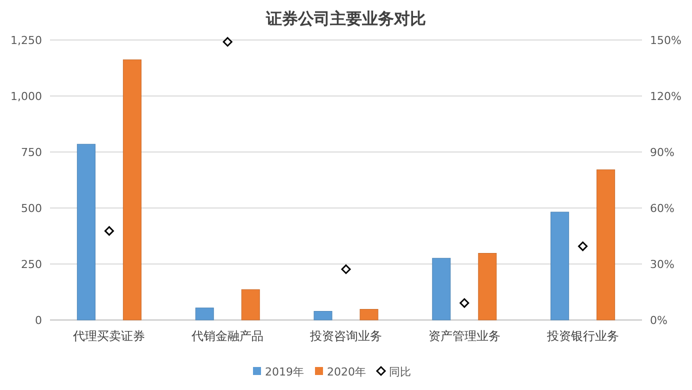  What do you see at coordinates (662, 208) in the screenshot?
I see `y2-tick-label: 60%` at bounding box center [662, 208].